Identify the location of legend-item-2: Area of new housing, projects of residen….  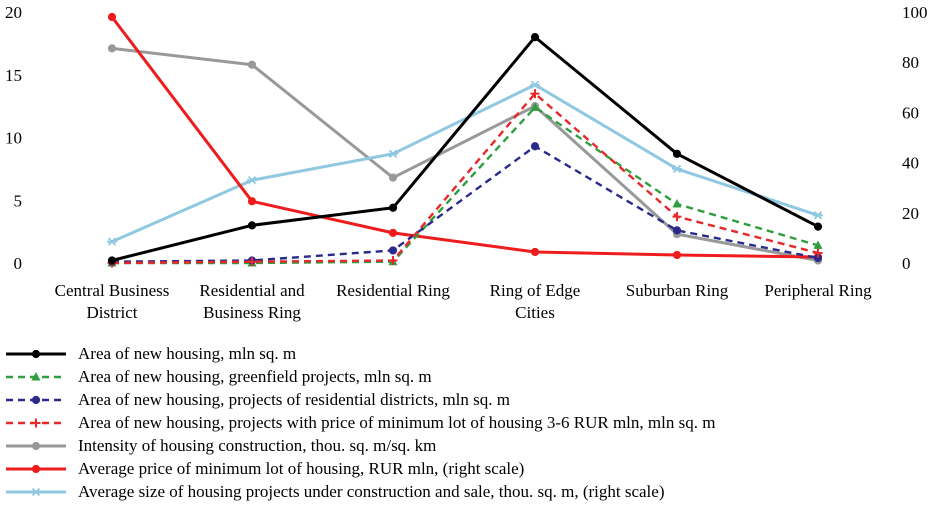
(255, 400).